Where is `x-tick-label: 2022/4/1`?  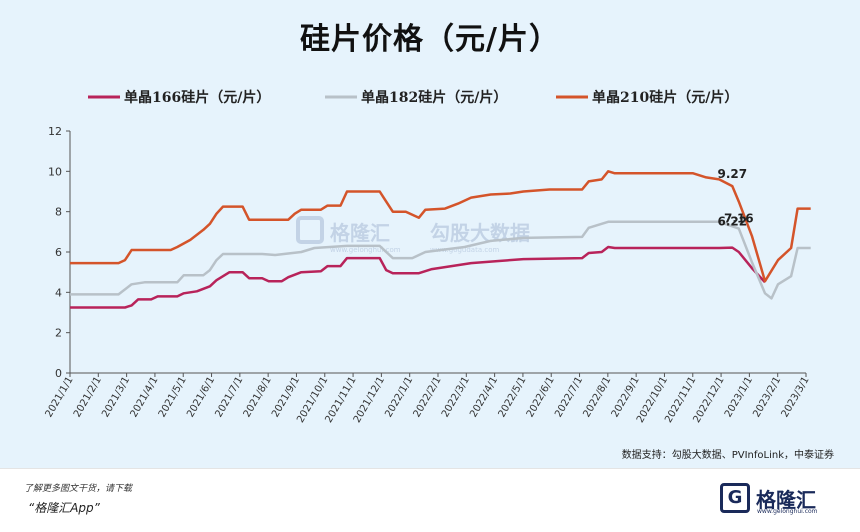 x-tick-label: 2022/4/1 is located at coordinates (484, 397).